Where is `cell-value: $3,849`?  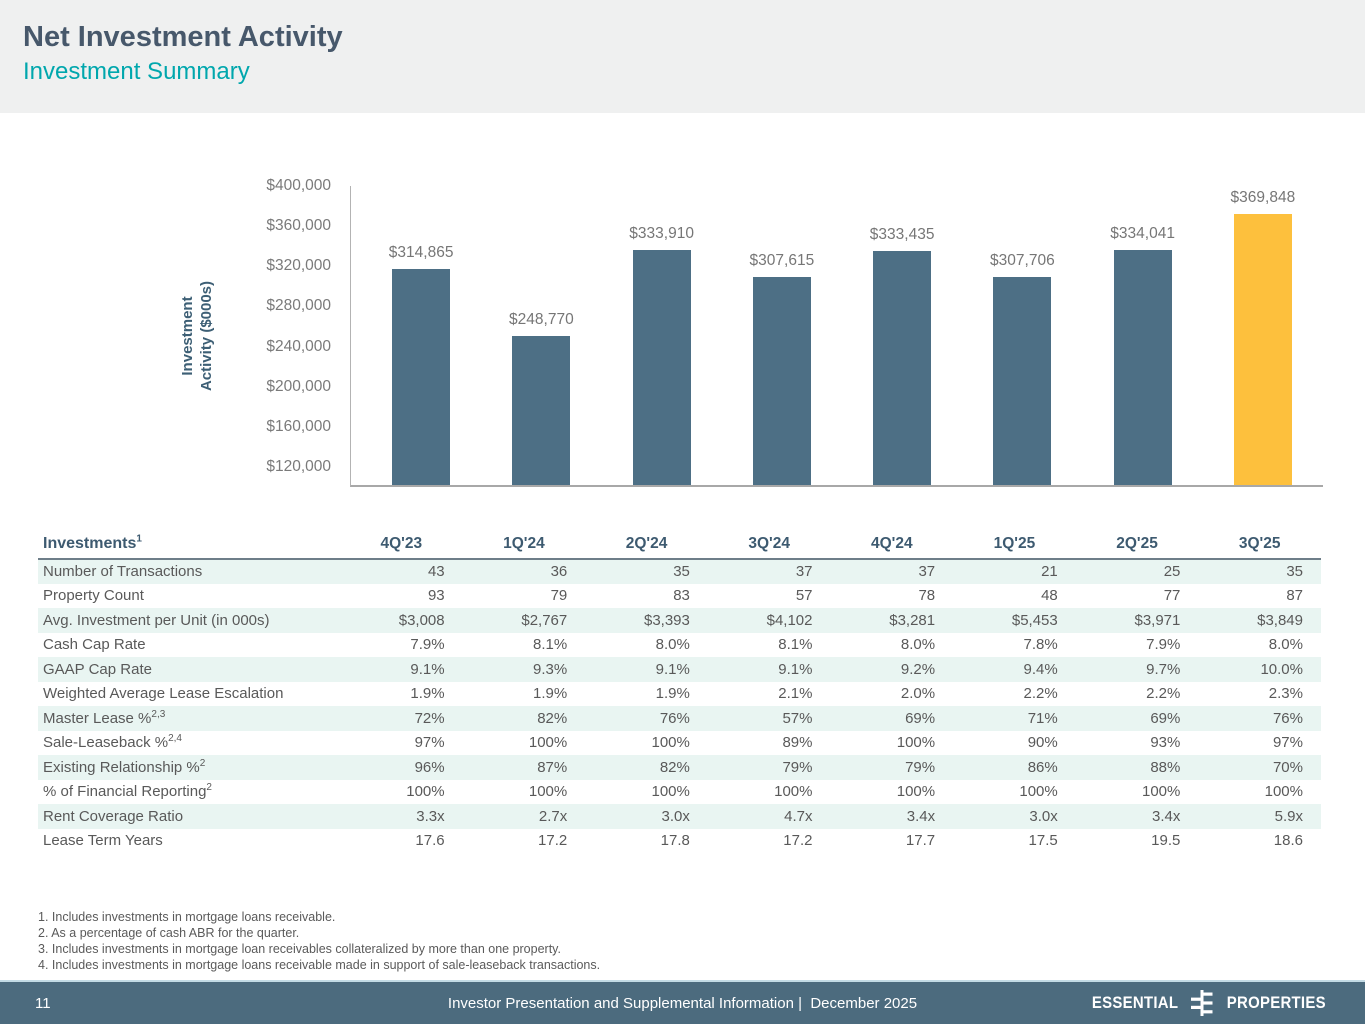
cell-value: $3,849 is located at coordinates (1280, 620).